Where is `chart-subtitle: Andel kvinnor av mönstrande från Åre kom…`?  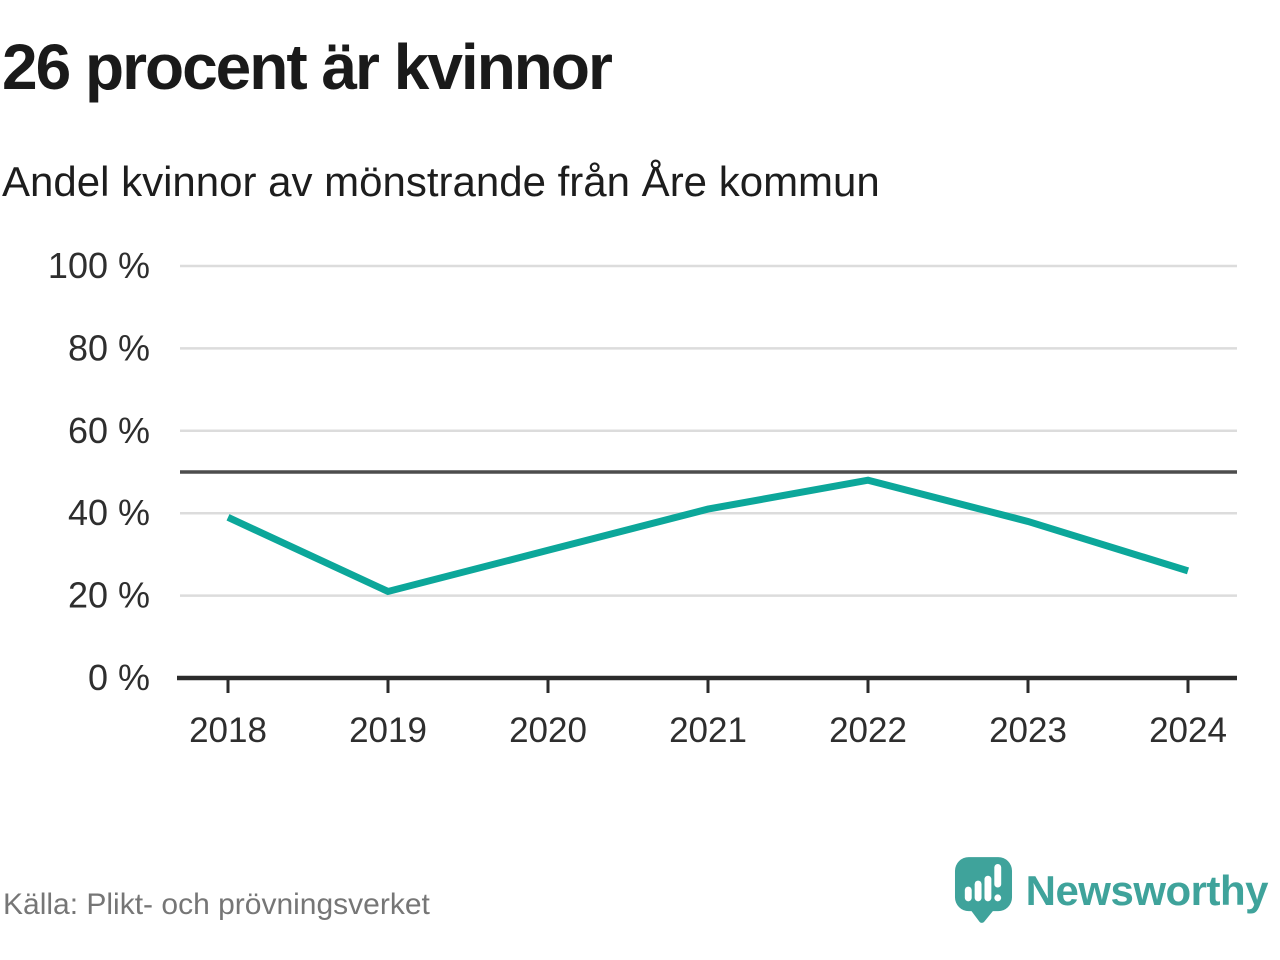 chart-subtitle: Andel kvinnor av mönstrande från Åre kom… is located at coordinates (441, 181).